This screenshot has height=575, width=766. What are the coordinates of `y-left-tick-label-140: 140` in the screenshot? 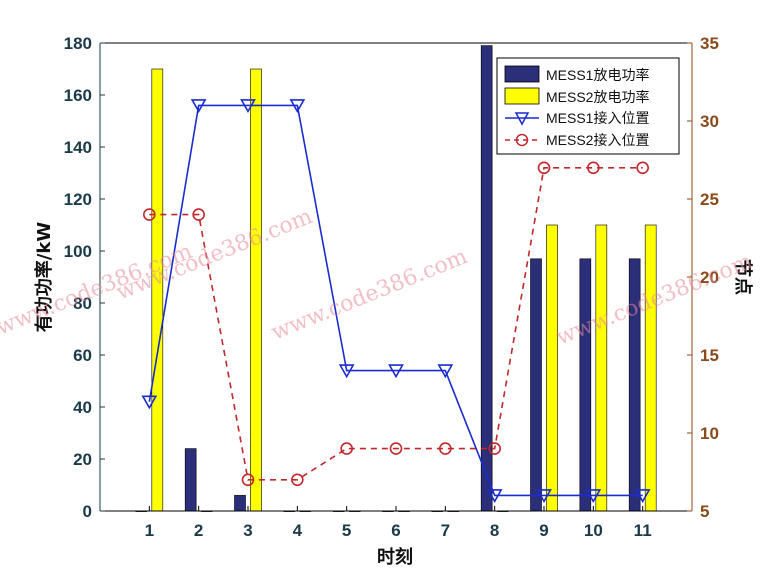 It's located at (78, 147).